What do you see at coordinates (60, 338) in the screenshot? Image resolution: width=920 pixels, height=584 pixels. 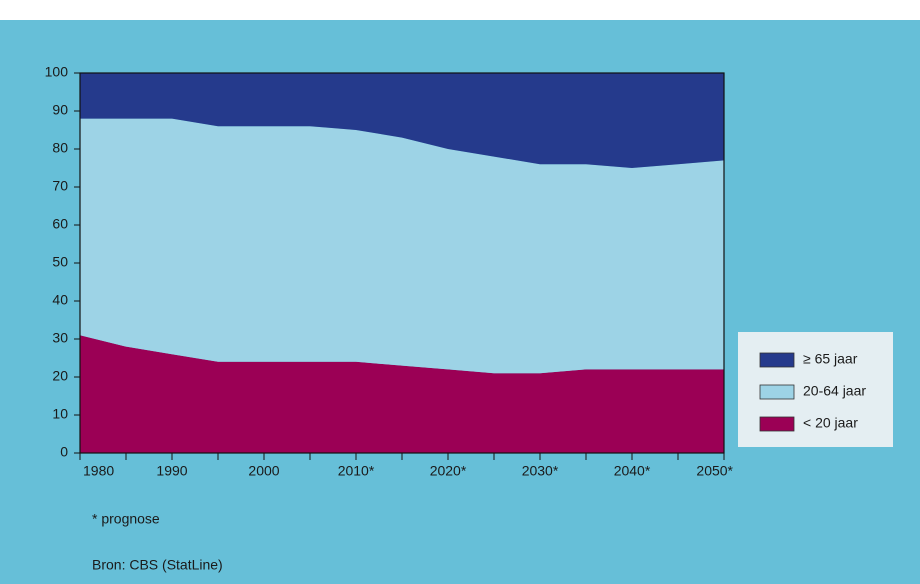 I see `y-tick-label: 30` at bounding box center [60, 338].